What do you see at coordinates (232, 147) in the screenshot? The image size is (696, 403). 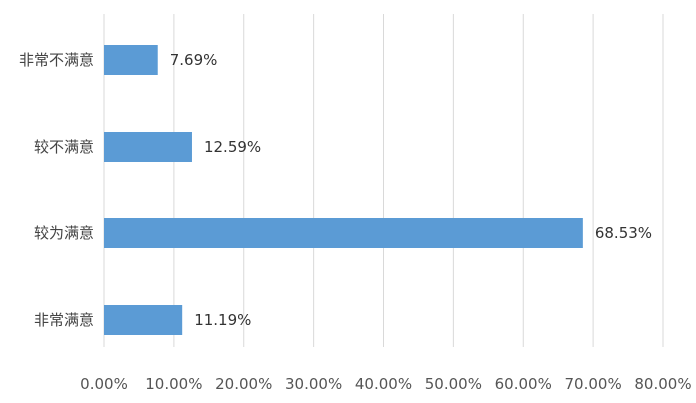 I see `data-label: 12.59%` at bounding box center [232, 147].